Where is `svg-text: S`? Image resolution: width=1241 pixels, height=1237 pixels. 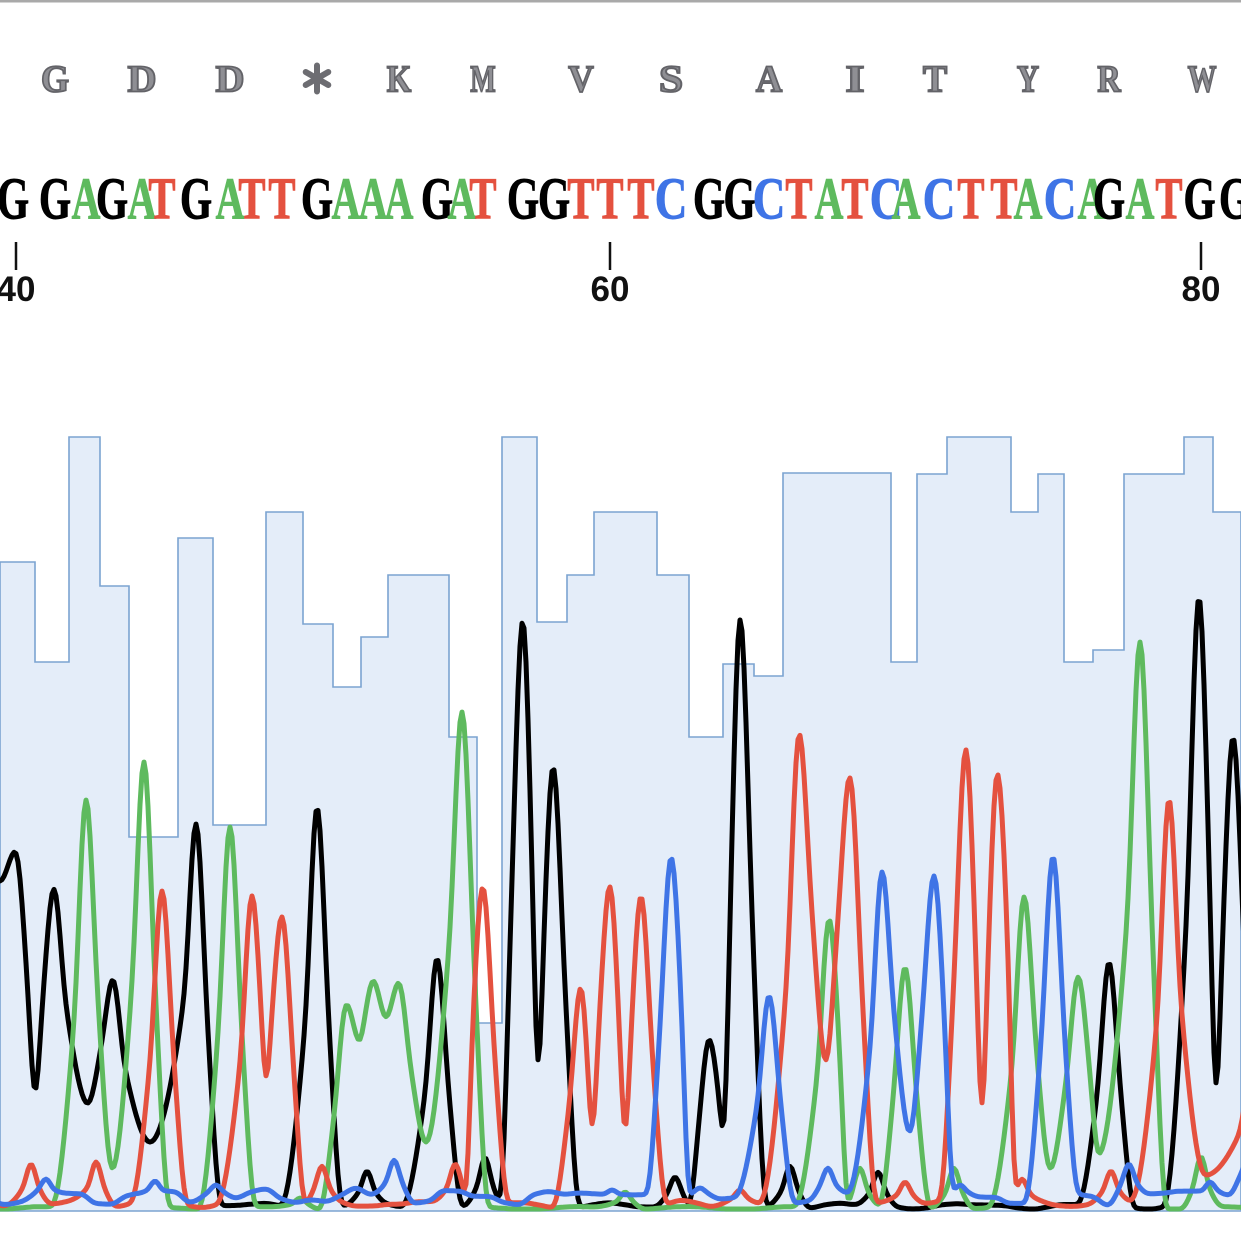 svg-text: S is located at coordinates (671, 79).